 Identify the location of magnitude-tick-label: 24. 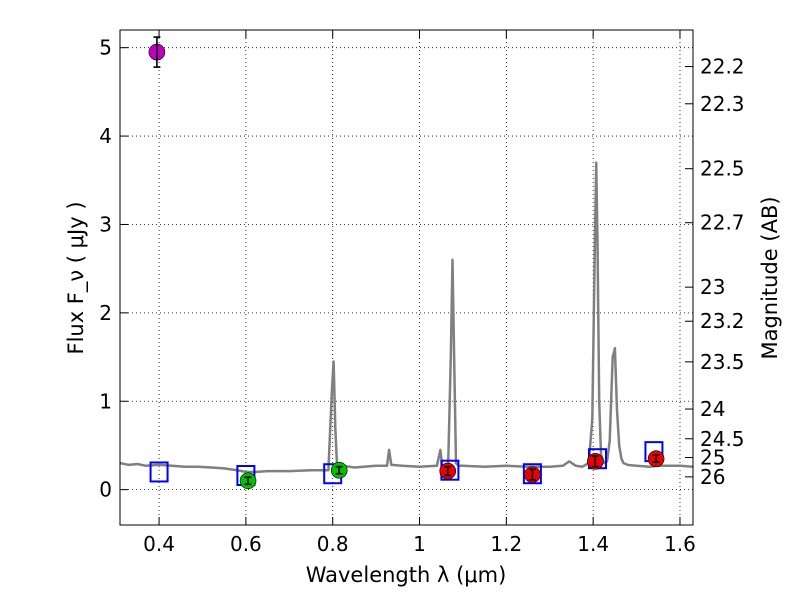
(712, 409).